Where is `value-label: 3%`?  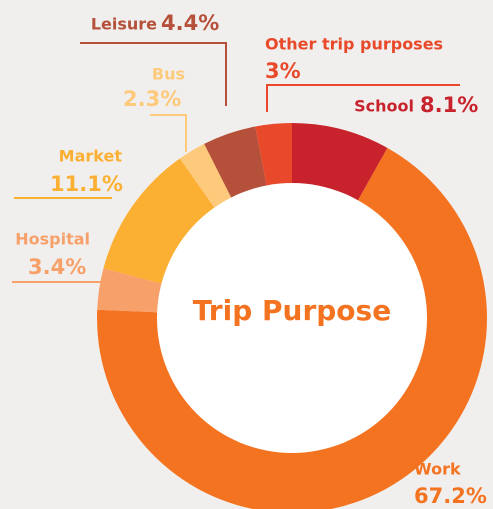 value-label: 3% is located at coordinates (283, 71).